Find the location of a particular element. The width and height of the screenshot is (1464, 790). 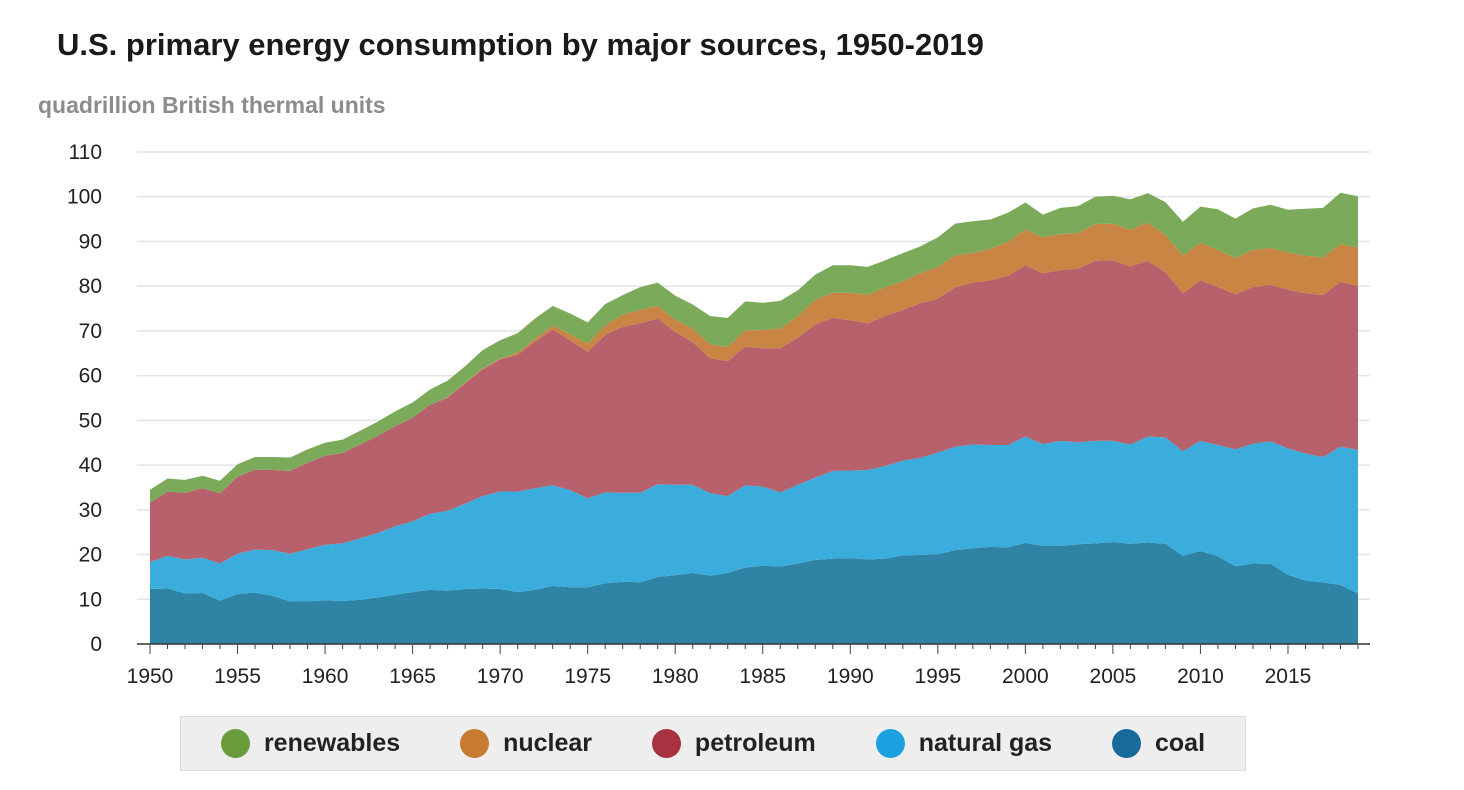

natural-gas-swatch is located at coordinates (890, 743).